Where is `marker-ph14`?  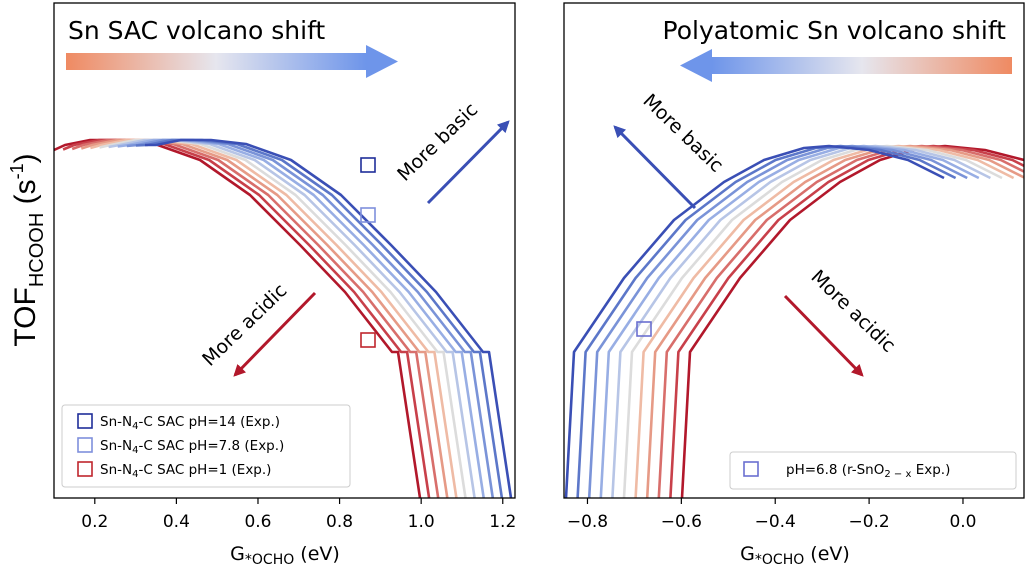
marker-ph14 is located at coordinates (368, 165).